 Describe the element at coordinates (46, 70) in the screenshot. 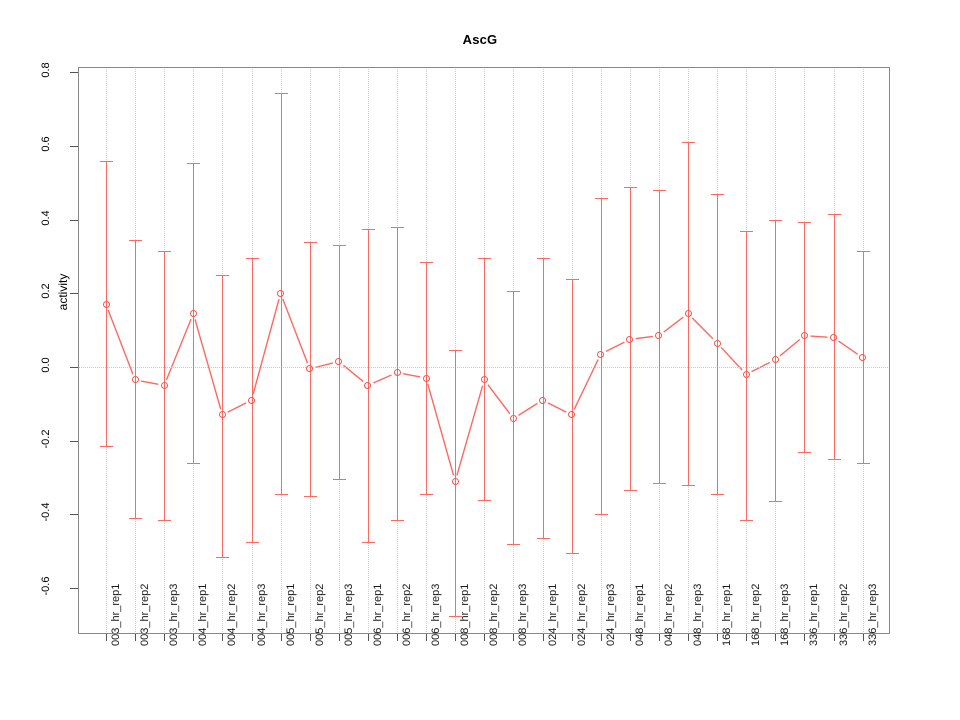

I see `y-axis-tick-label: 0.8` at that location.